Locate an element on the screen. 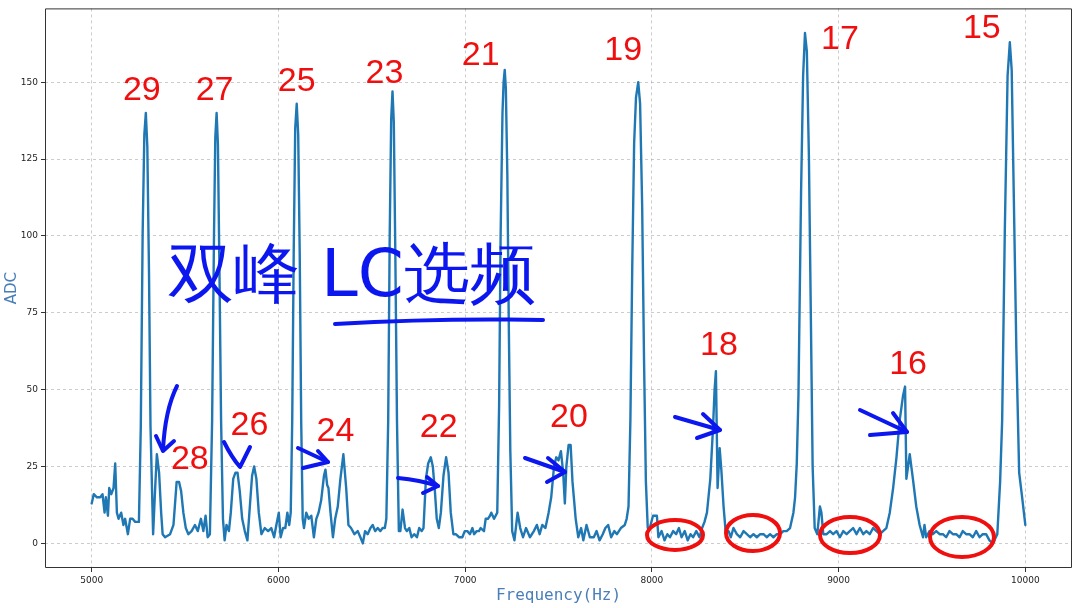  annotation: 15 is located at coordinates (981, 25).